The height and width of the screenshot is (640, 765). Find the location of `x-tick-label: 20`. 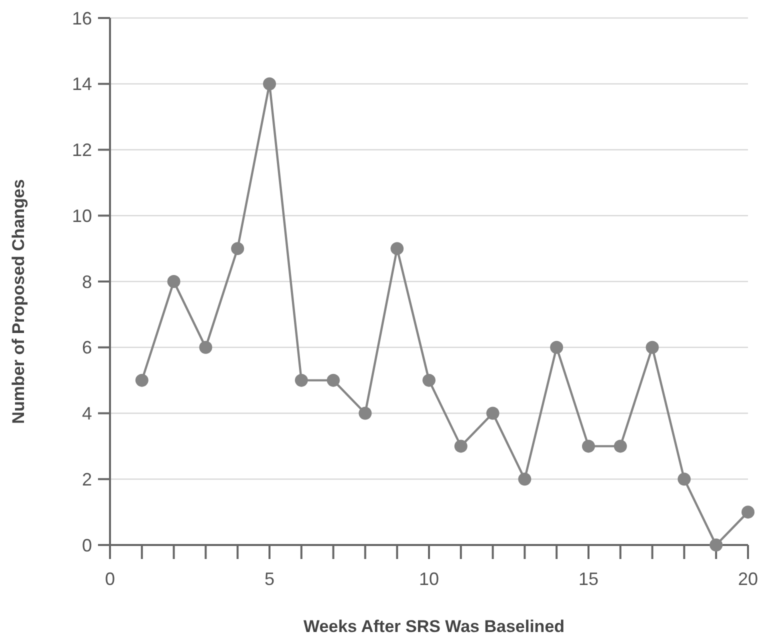

x-tick-label: 20 is located at coordinates (748, 579).